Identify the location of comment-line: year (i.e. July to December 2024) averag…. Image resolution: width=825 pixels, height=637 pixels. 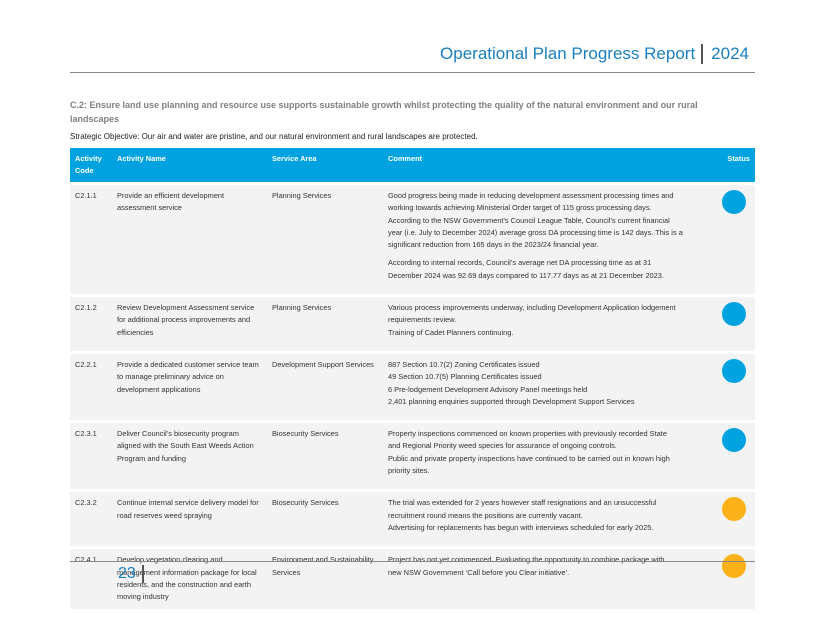
(535, 232).